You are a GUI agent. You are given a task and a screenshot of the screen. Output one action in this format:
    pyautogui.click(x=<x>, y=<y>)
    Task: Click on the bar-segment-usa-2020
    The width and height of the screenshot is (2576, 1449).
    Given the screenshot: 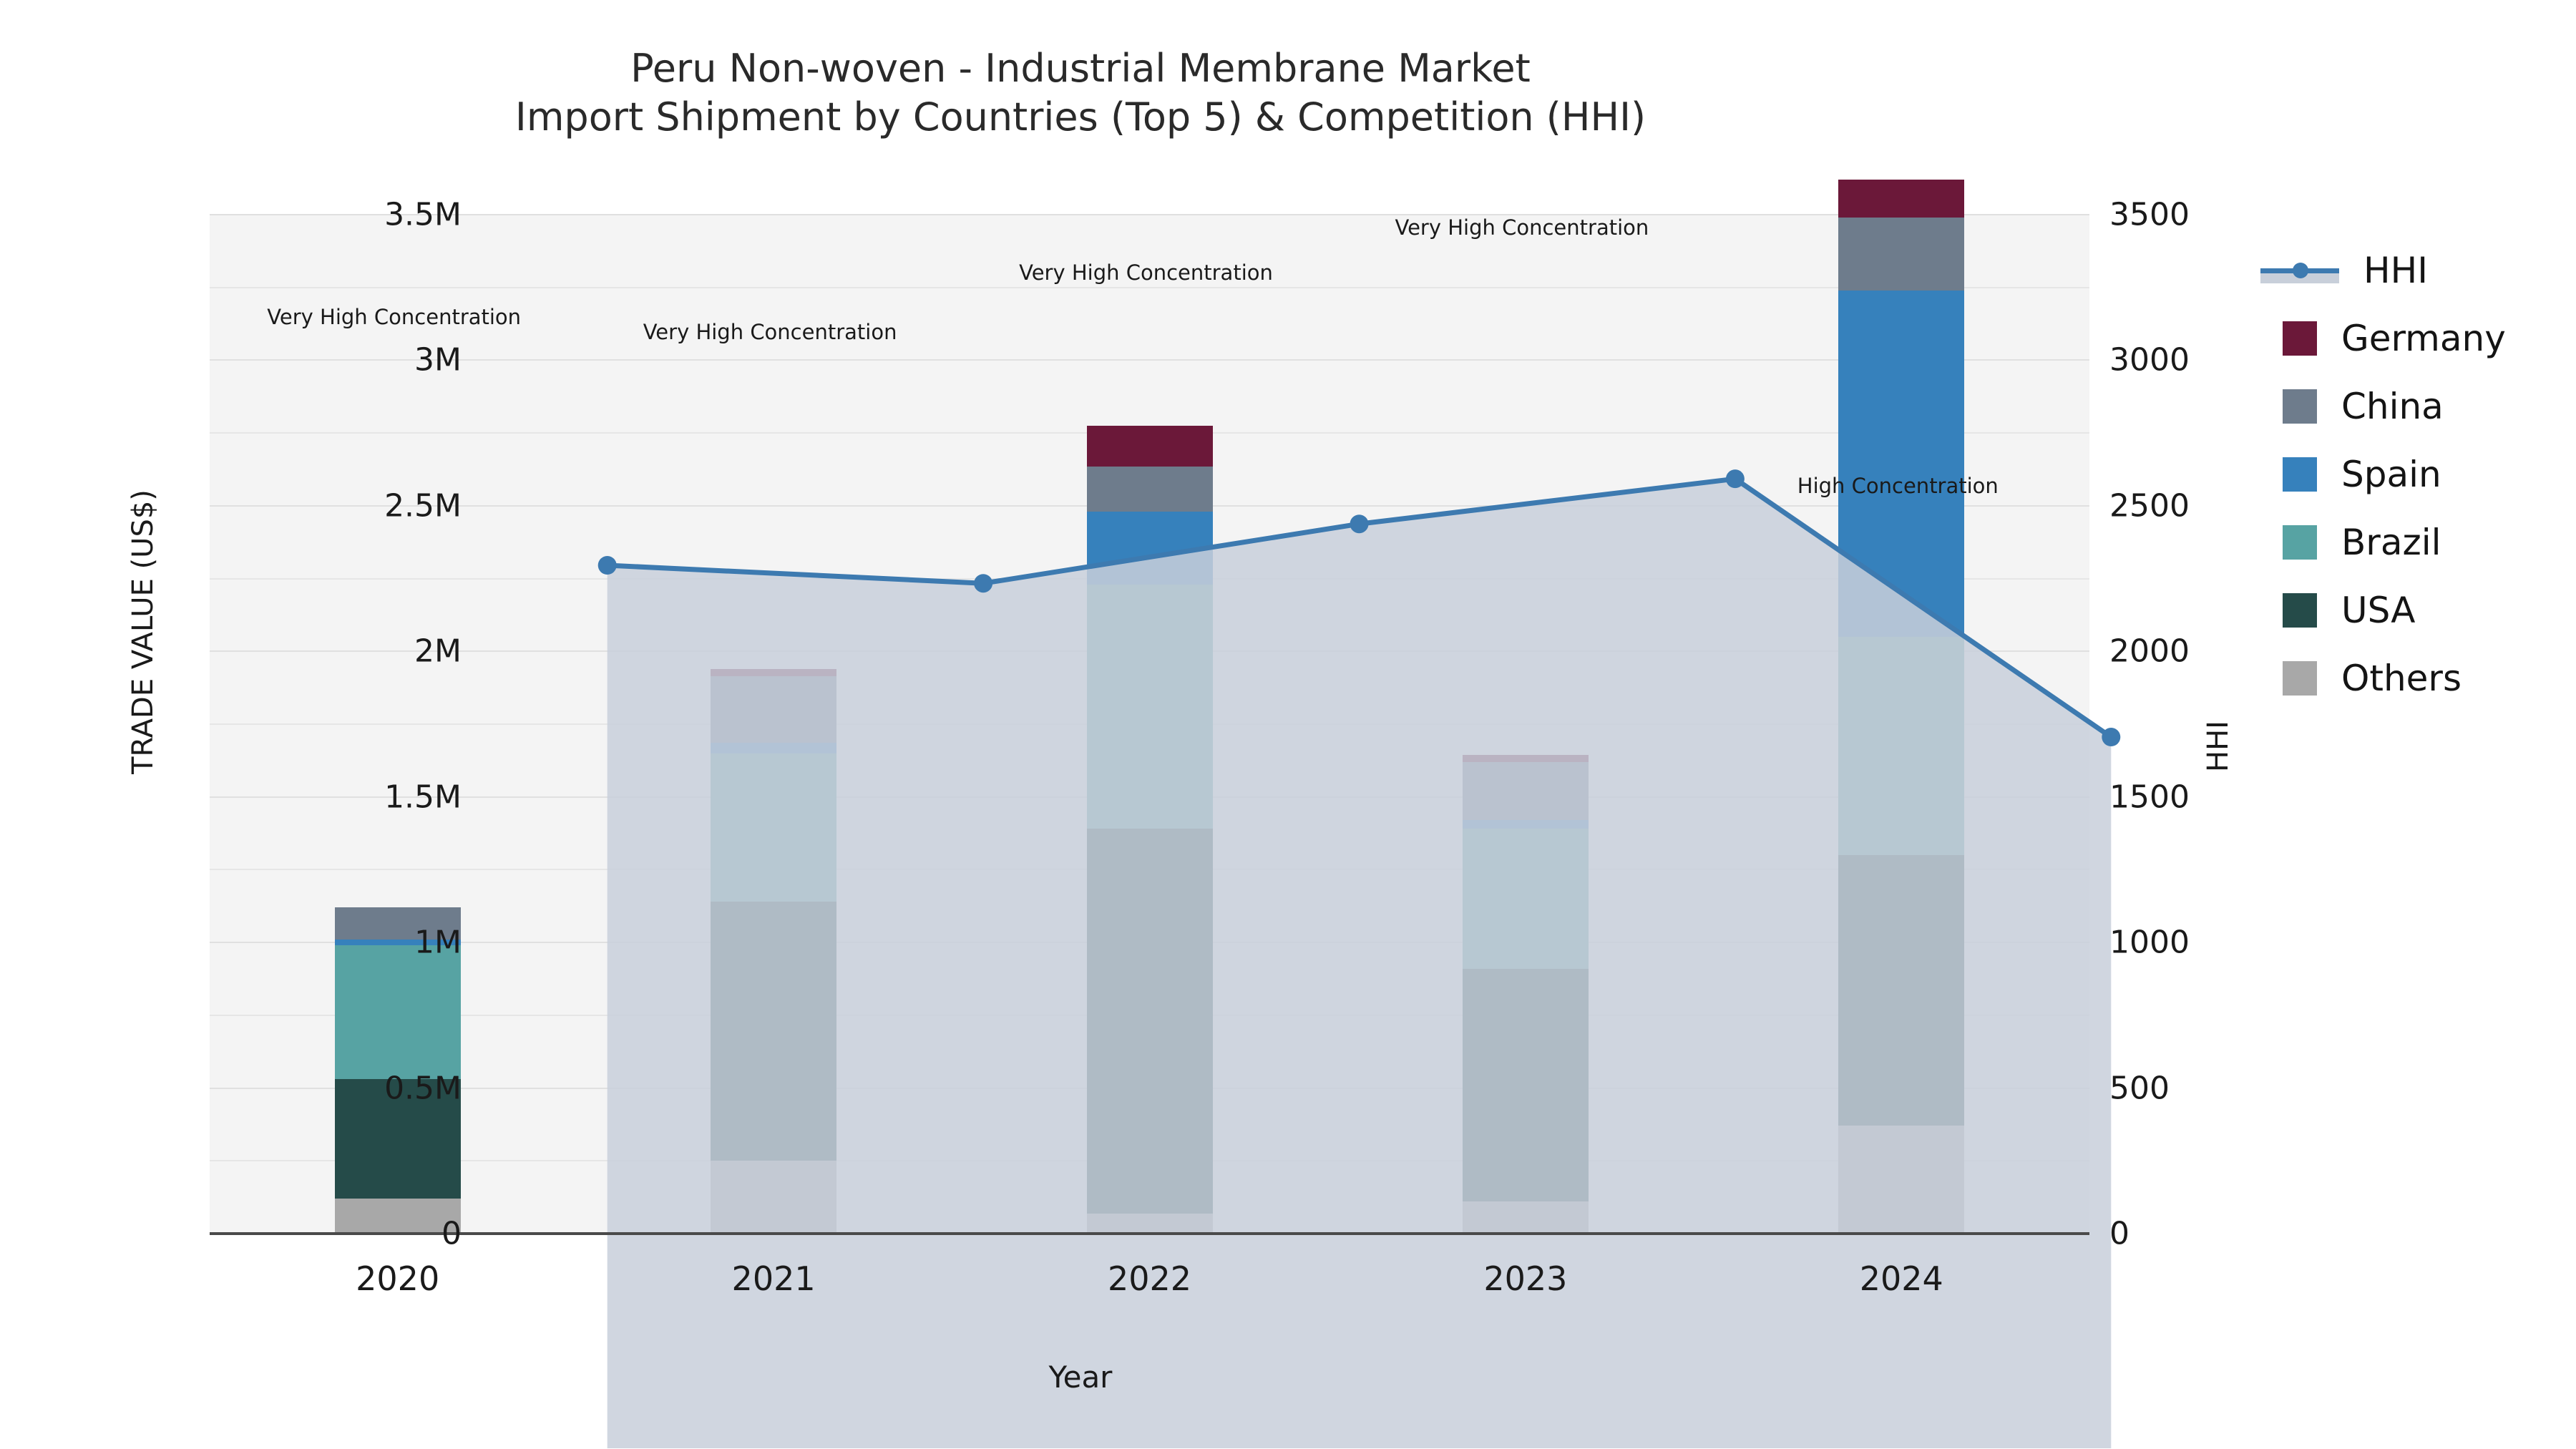 What is the action you would take?
    pyautogui.click(x=397, y=1139)
    